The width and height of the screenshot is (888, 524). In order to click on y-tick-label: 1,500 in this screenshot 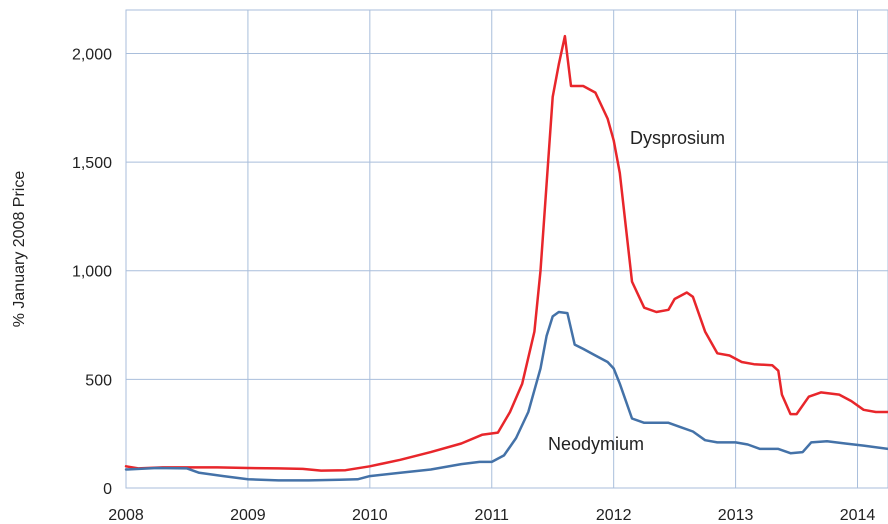, I will do `click(92, 163)`.